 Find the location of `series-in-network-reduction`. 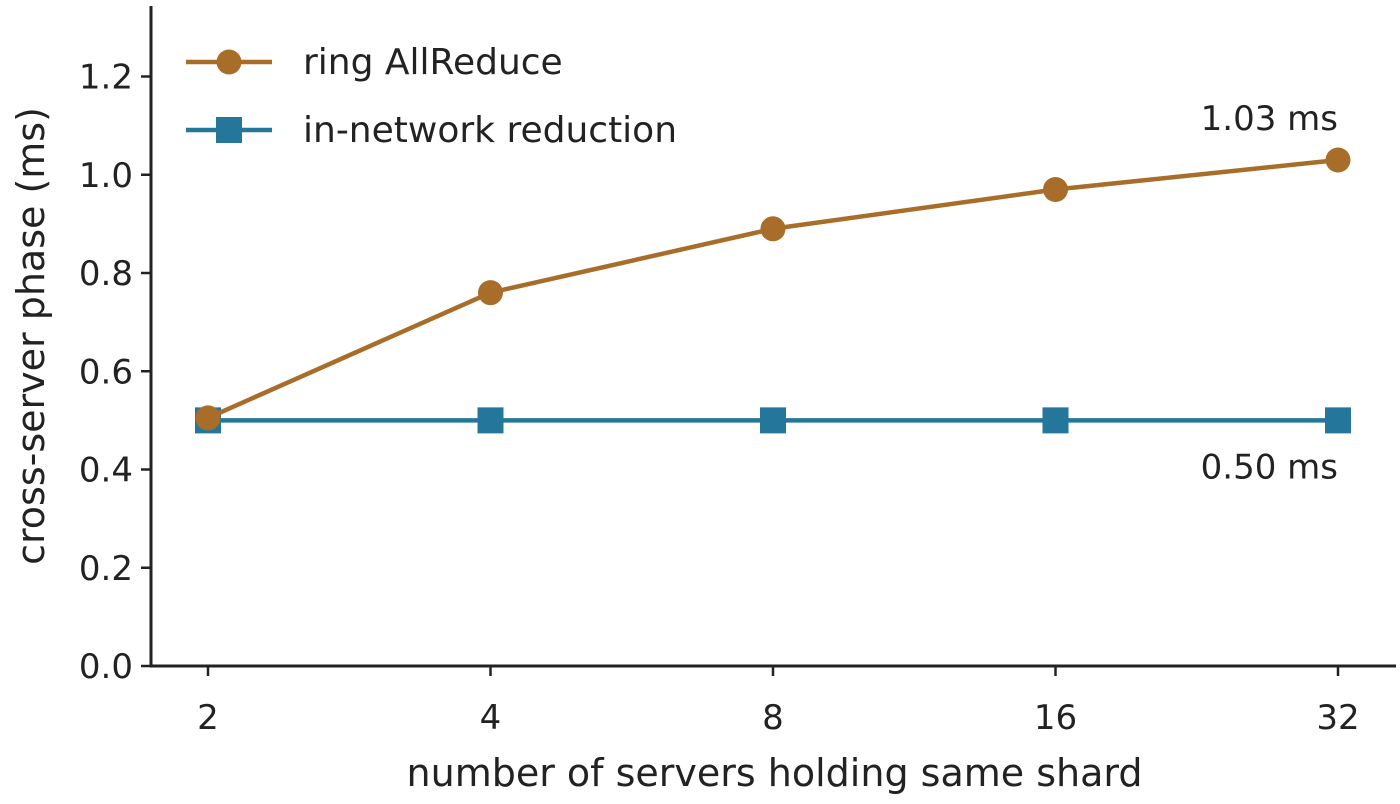

series-in-network-reduction is located at coordinates (773, 420).